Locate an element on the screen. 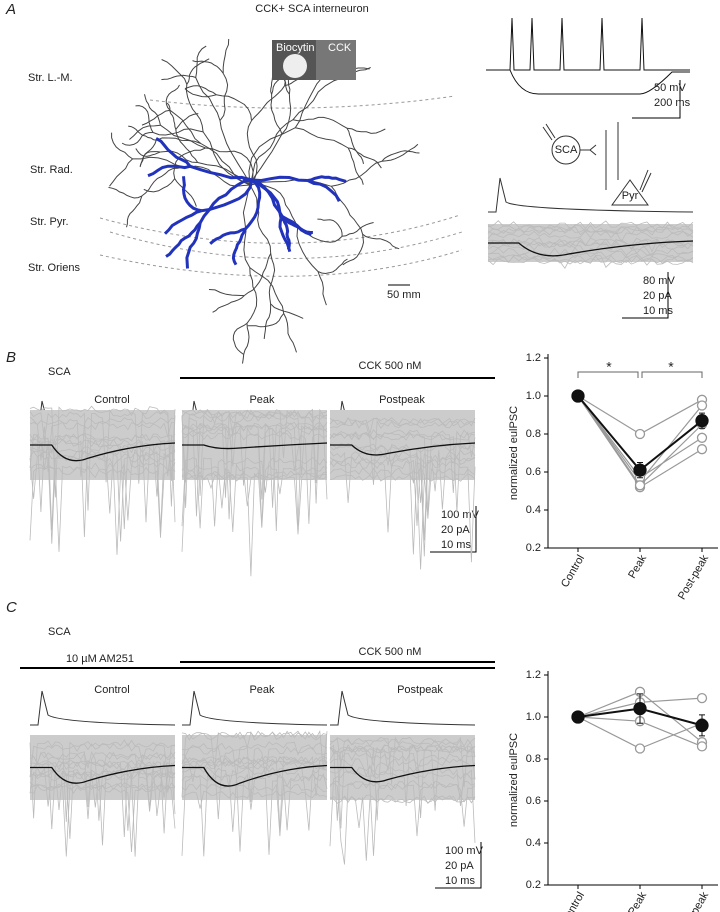  y-axis-label: normalized eulPSC is located at coordinates (514, 453).